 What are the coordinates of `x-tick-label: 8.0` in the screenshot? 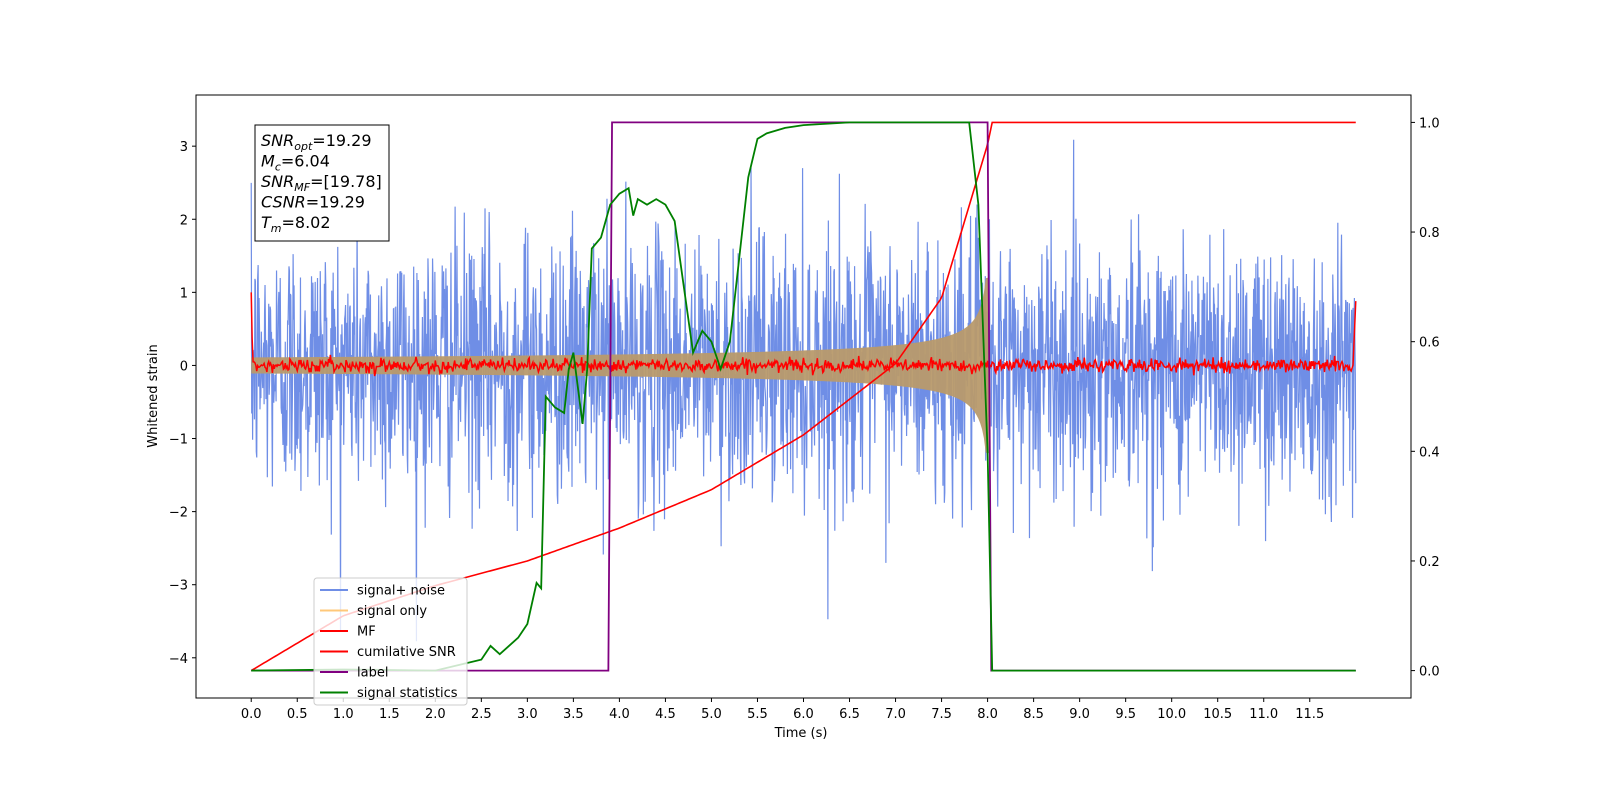 It's located at (987, 714).